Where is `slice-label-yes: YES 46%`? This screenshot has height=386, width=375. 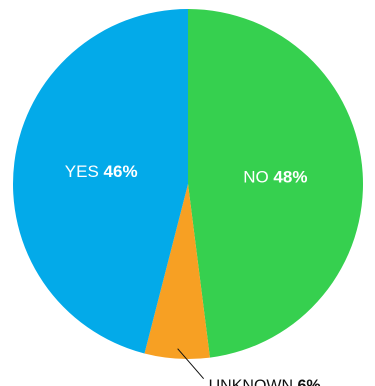
slice-label-yes: YES 46% is located at coordinates (101, 172).